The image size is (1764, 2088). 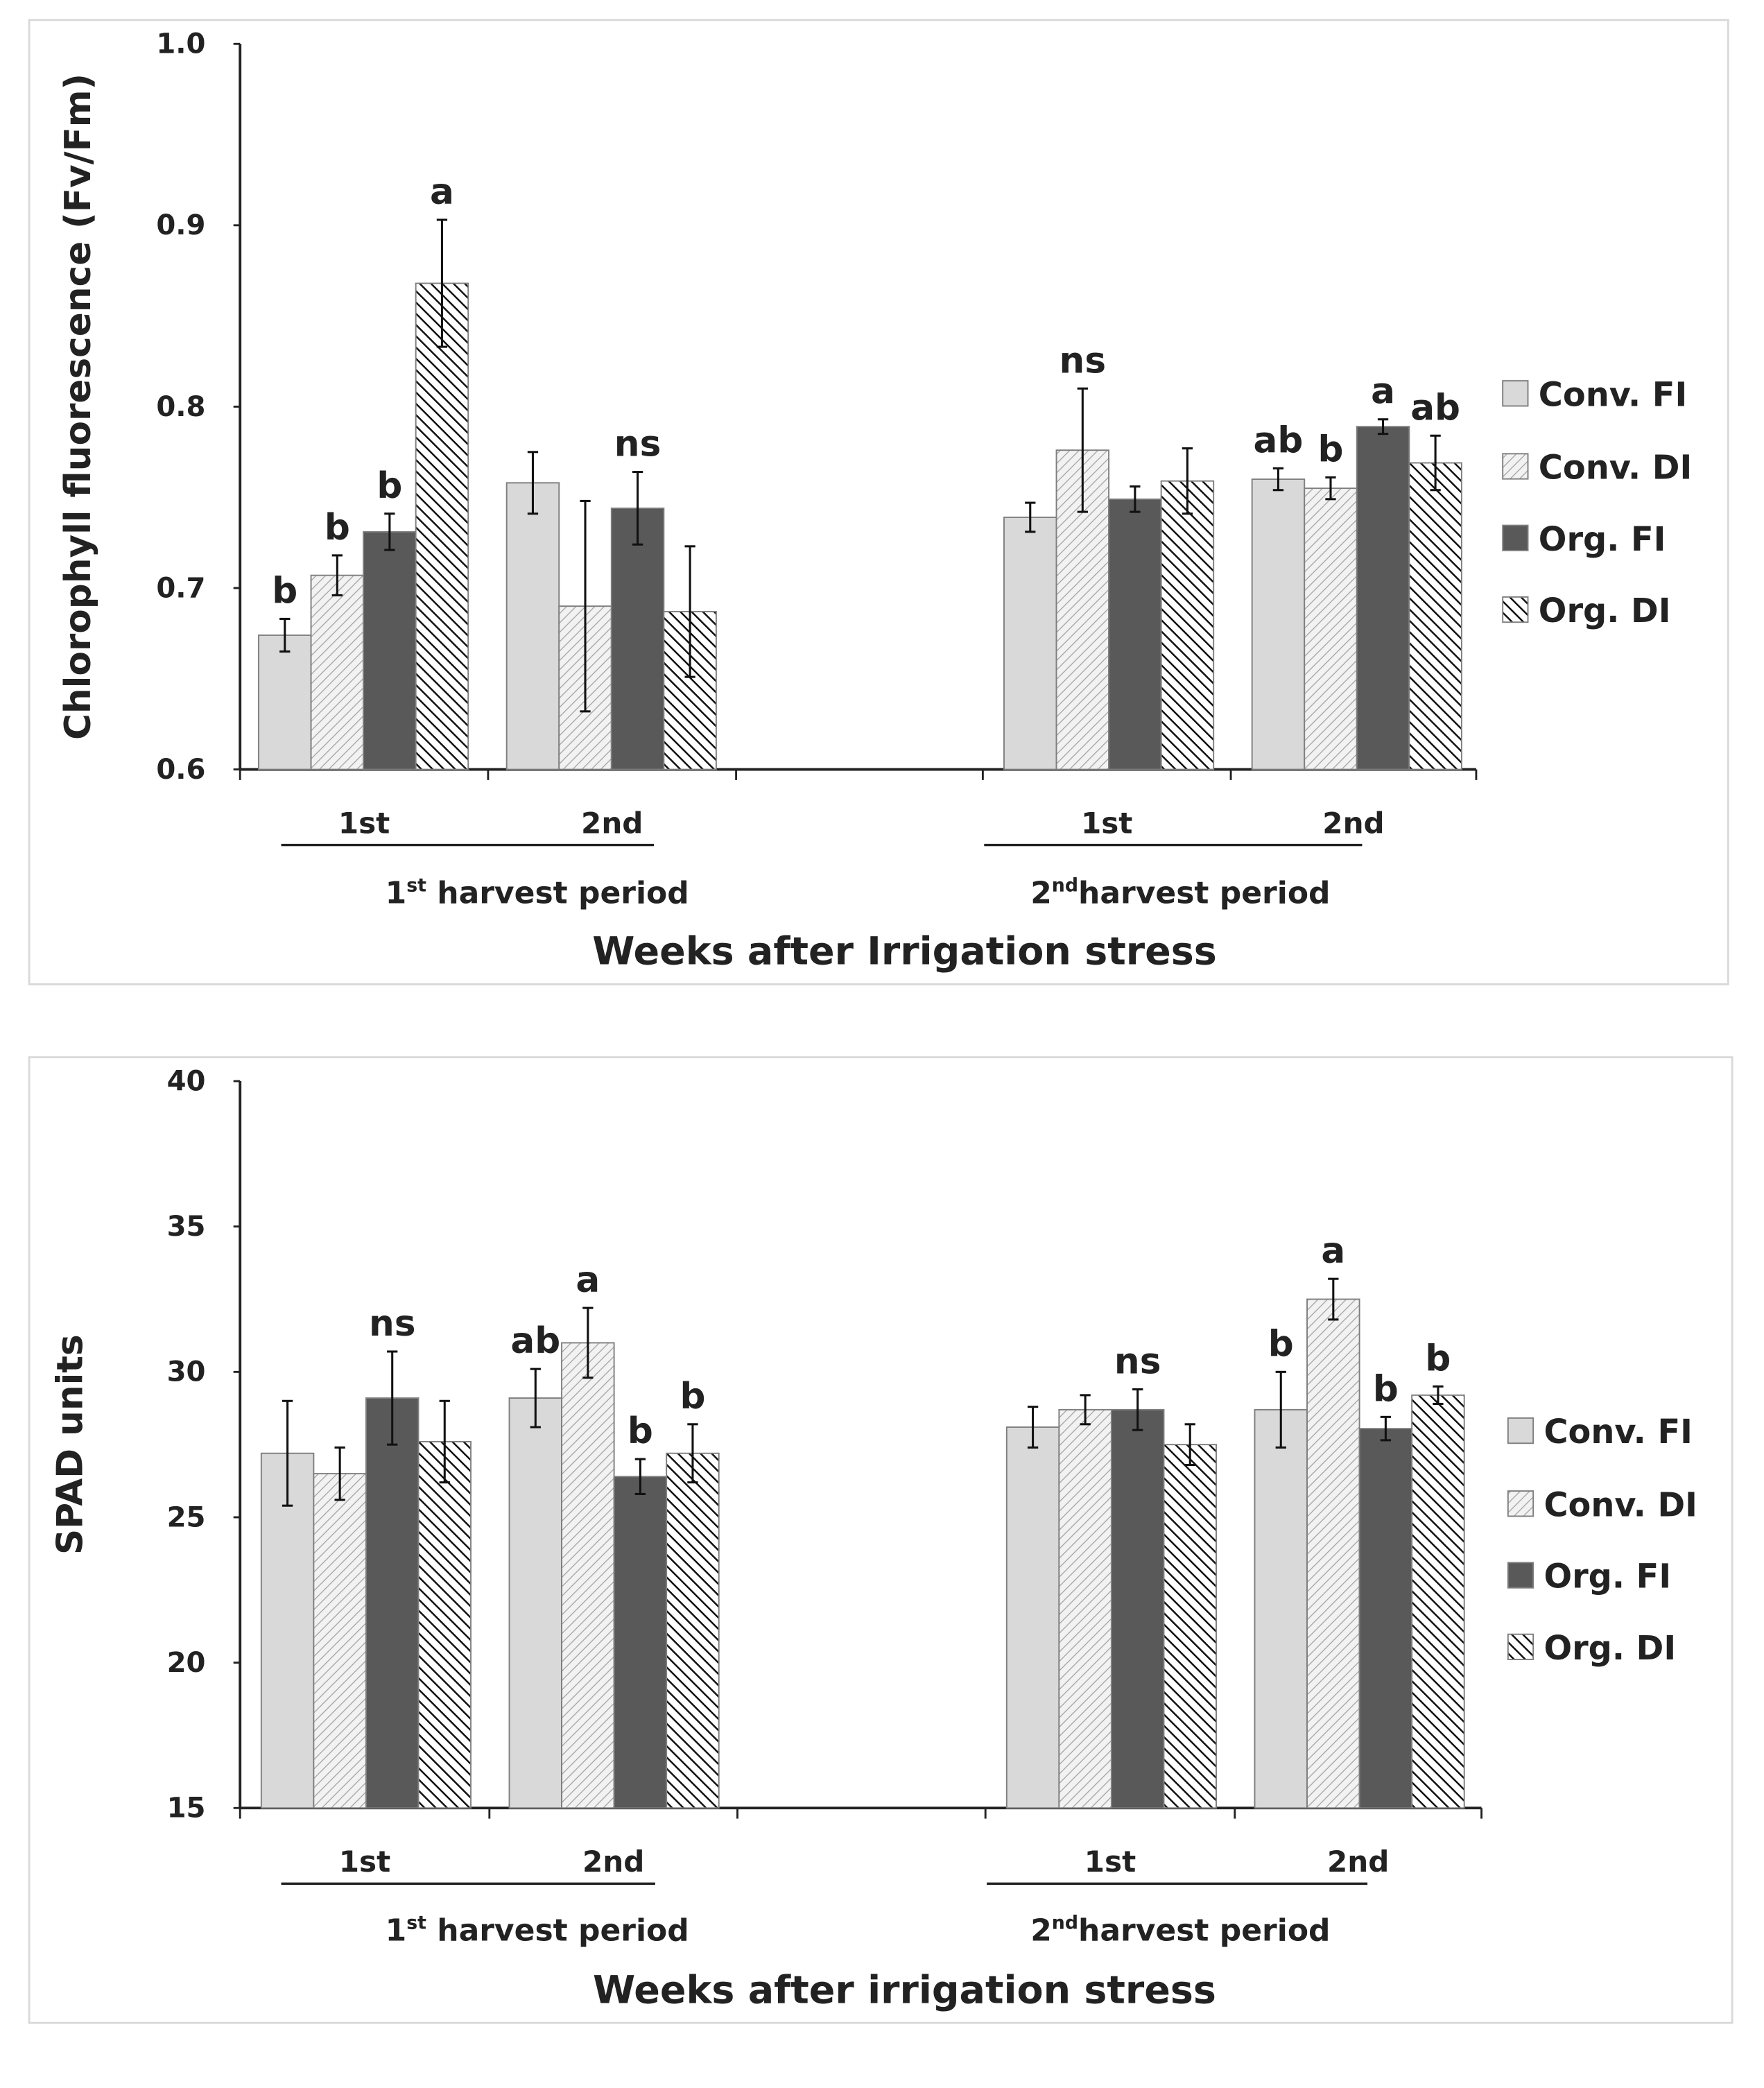 What do you see at coordinates (79, 407) in the screenshot?
I see `y-axis-title: Chlorophyll fluorescence (Fv/Fm)` at bounding box center [79, 407].